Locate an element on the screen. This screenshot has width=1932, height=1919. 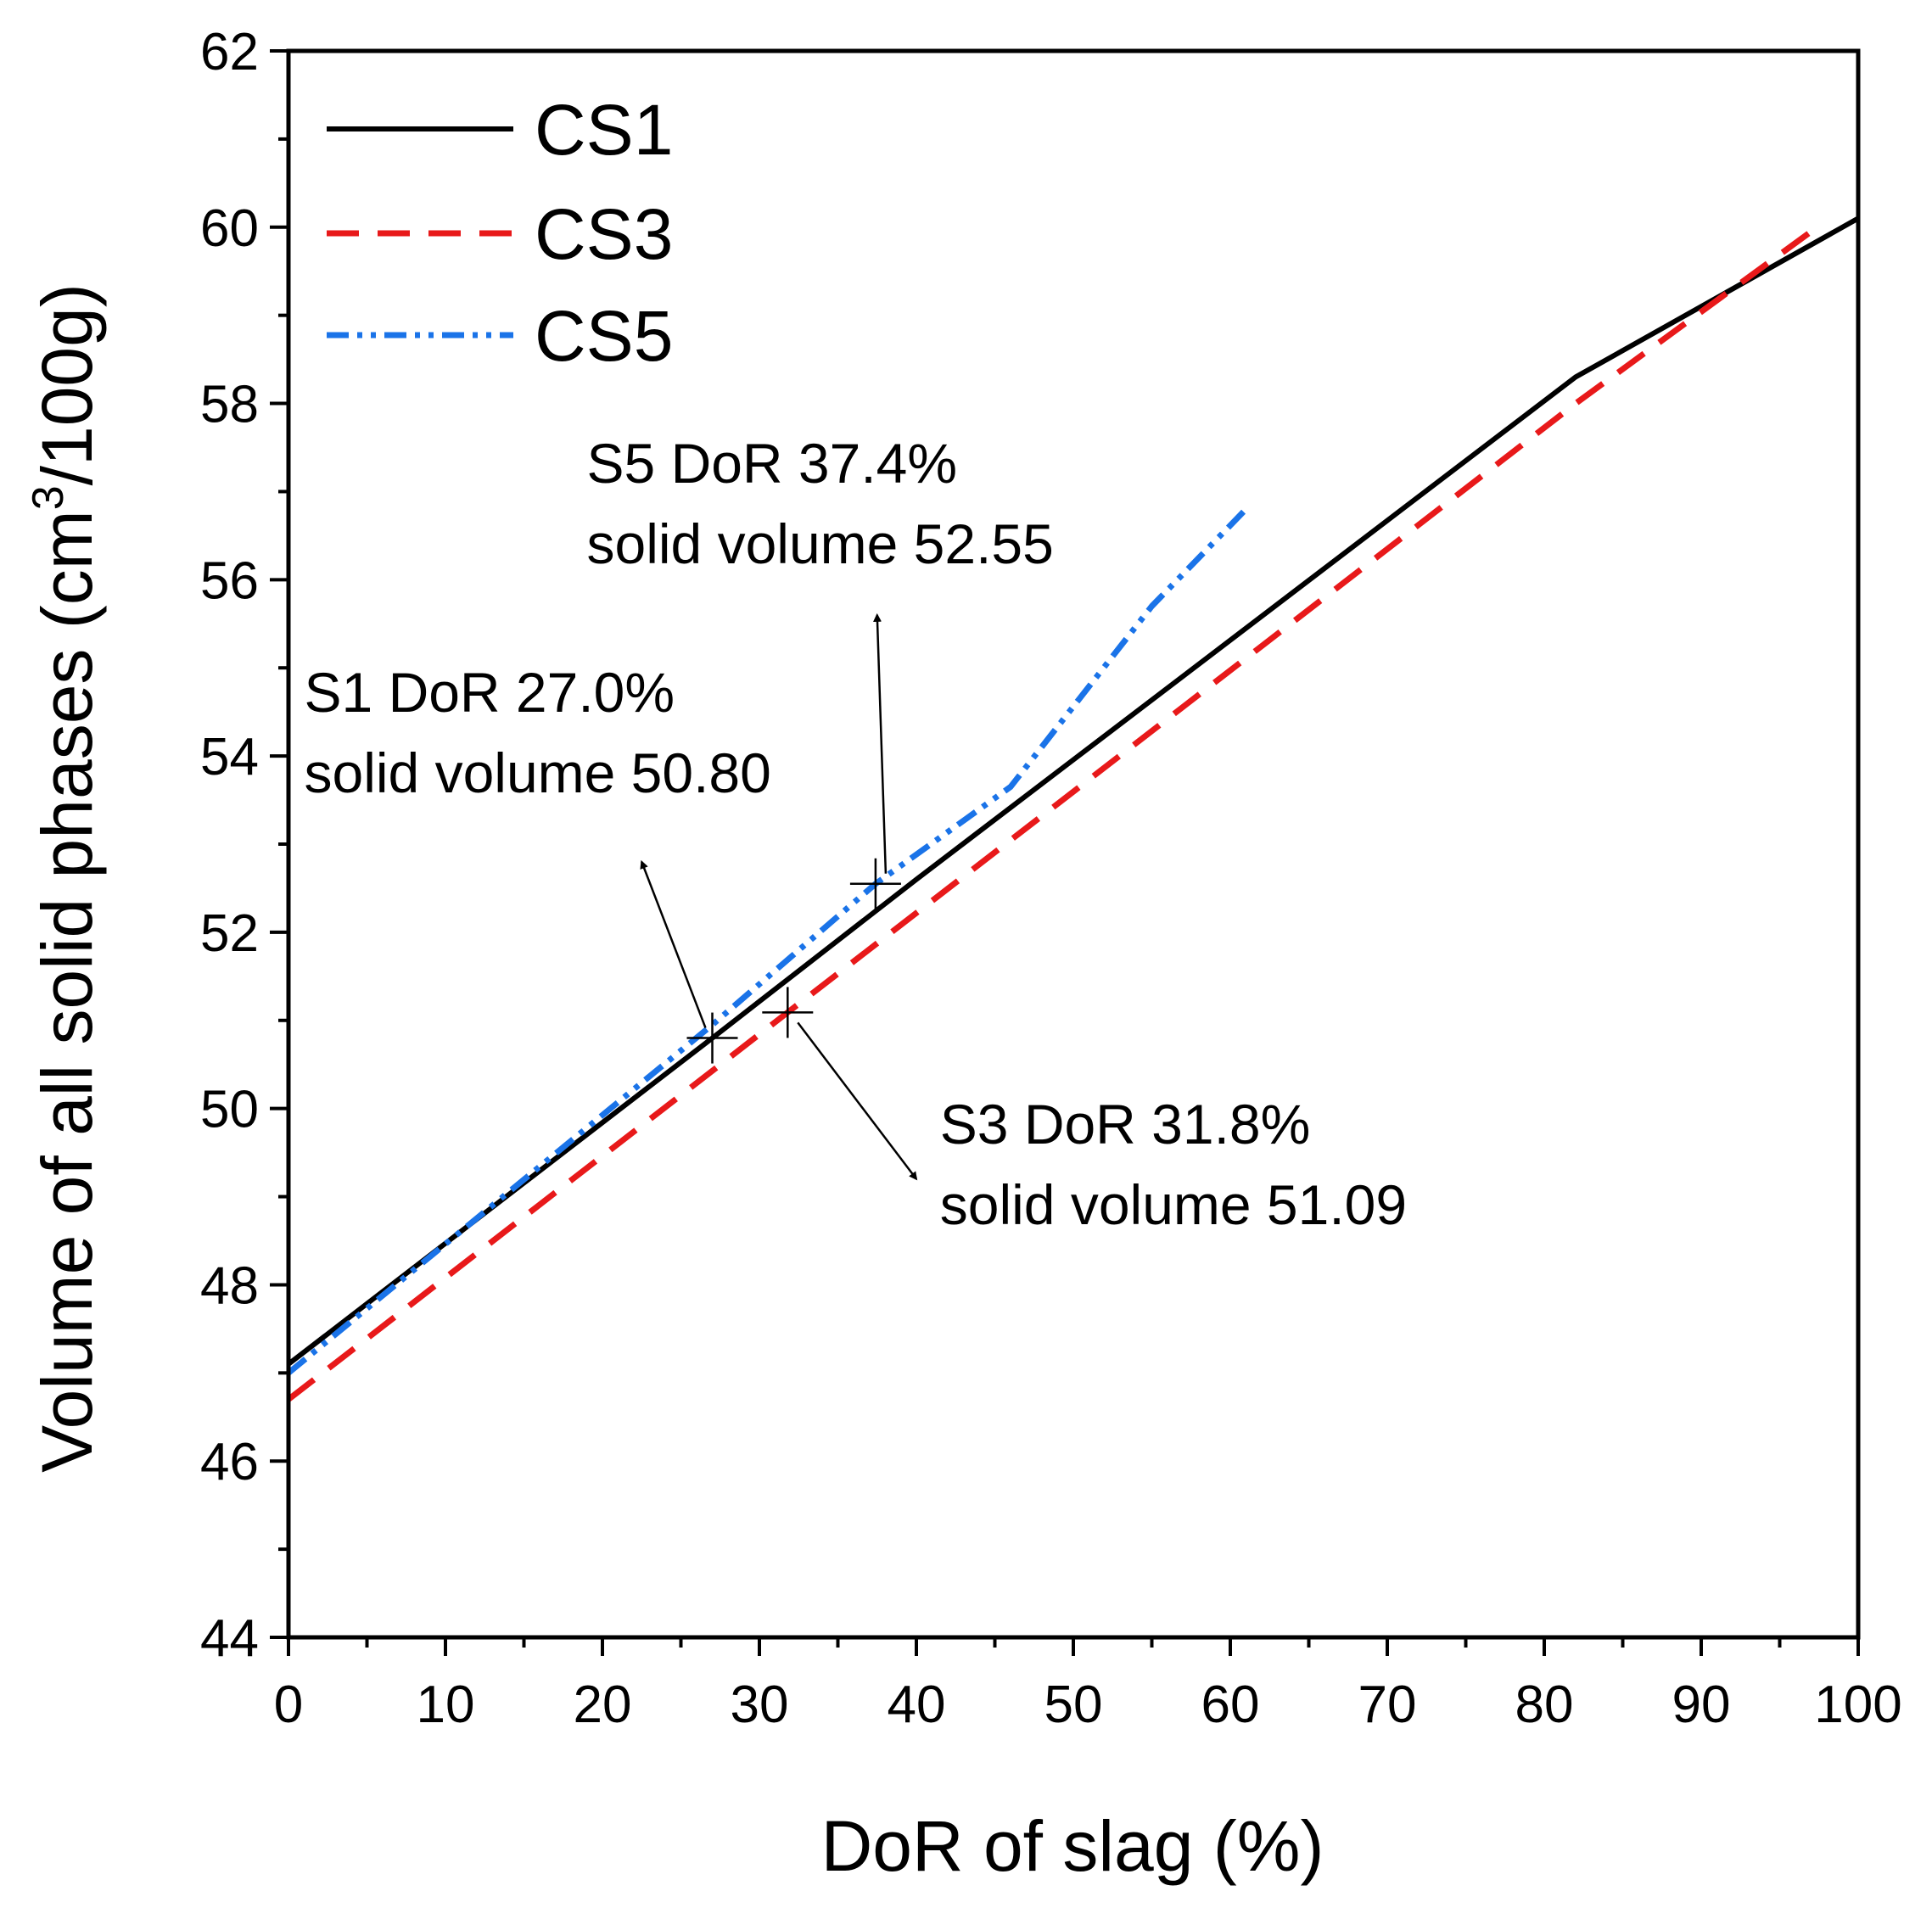
annotation-s5-line1: S5 DoR 37.4% is located at coordinates (772, 463).